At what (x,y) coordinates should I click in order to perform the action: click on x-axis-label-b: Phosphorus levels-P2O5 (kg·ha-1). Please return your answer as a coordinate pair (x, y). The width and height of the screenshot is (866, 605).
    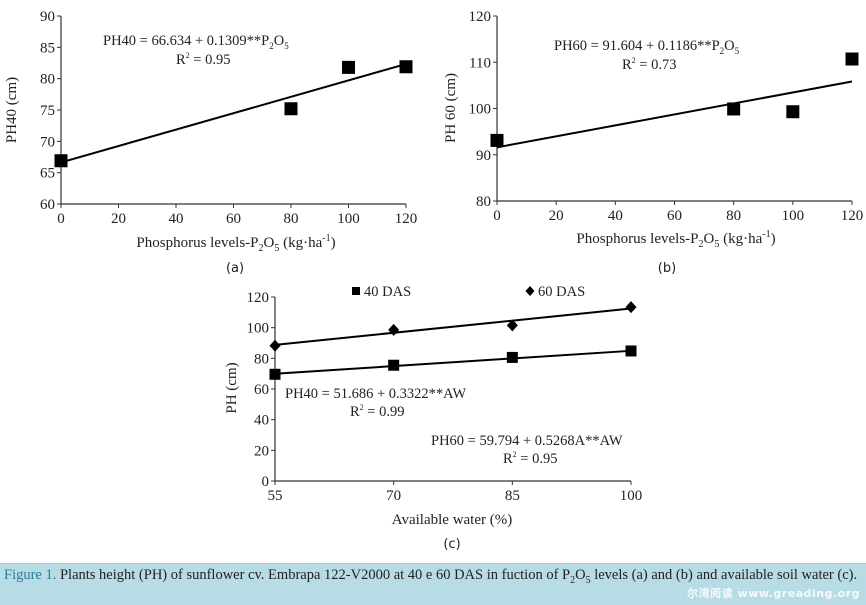
    Looking at the image, I should click on (675, 239).